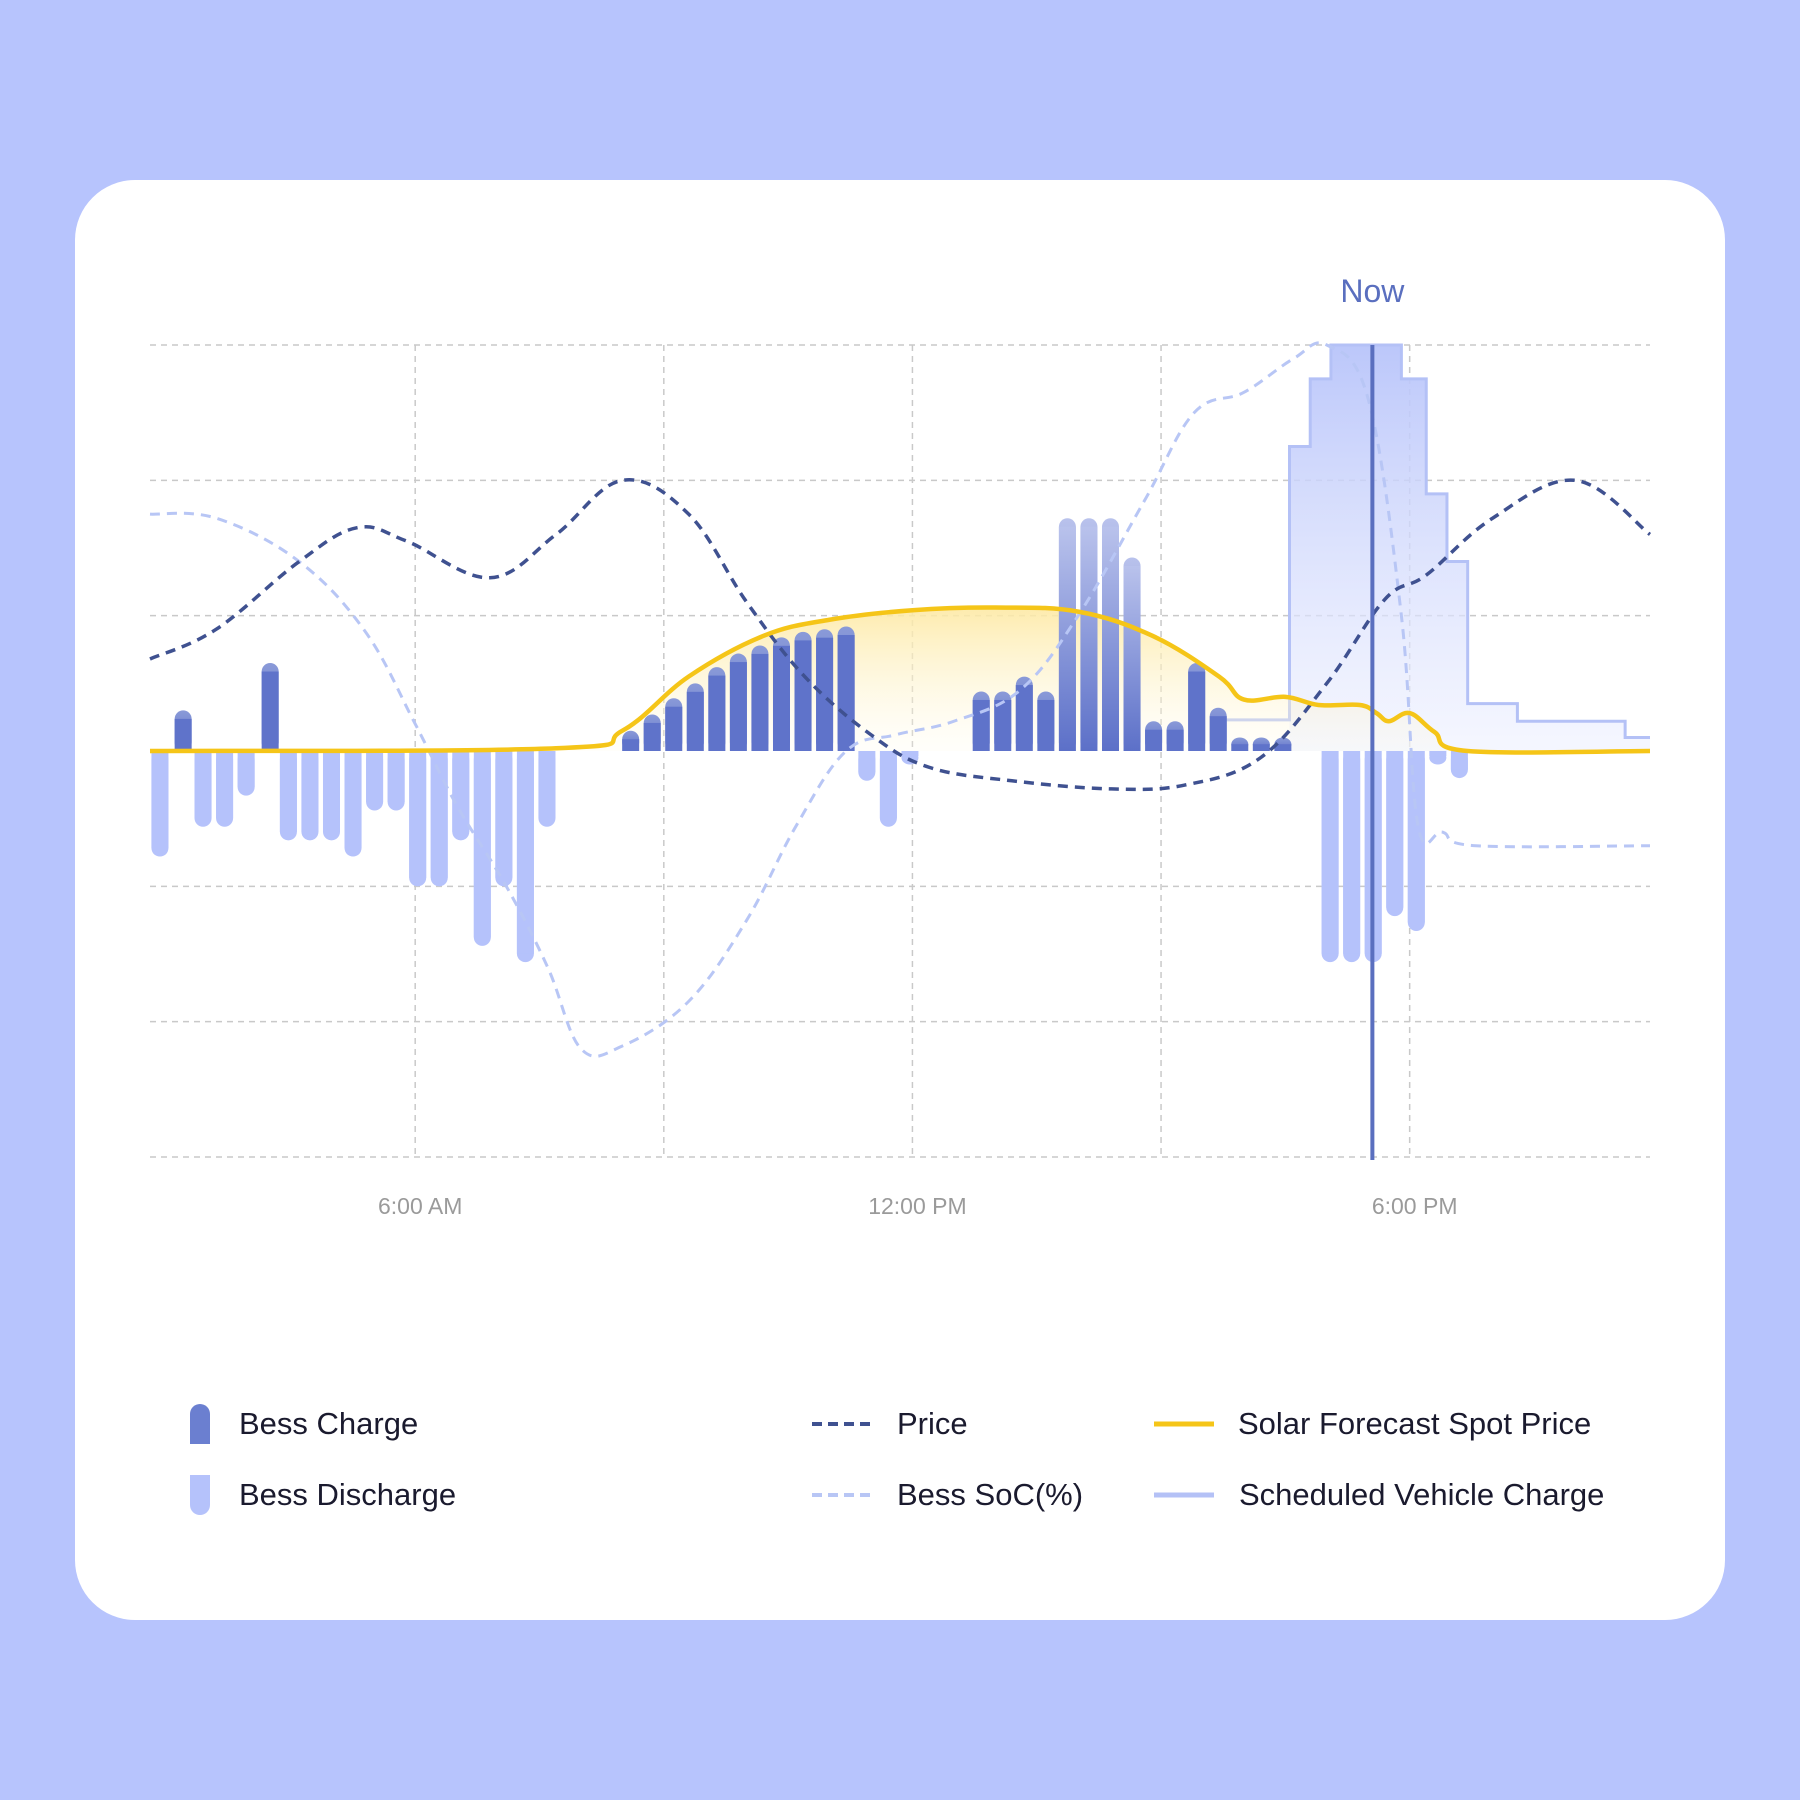 This screenshot has width=1800, height=1800. I want to click on solar-line, so click(900, 680).